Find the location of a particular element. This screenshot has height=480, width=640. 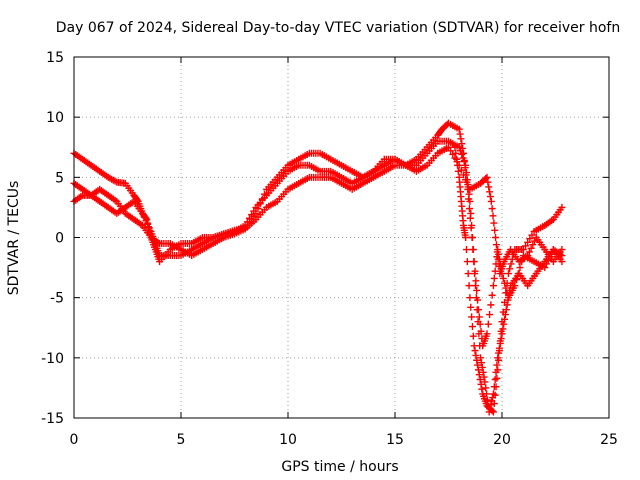

y-tick-label: 5 is located at coordinates (59, 178).